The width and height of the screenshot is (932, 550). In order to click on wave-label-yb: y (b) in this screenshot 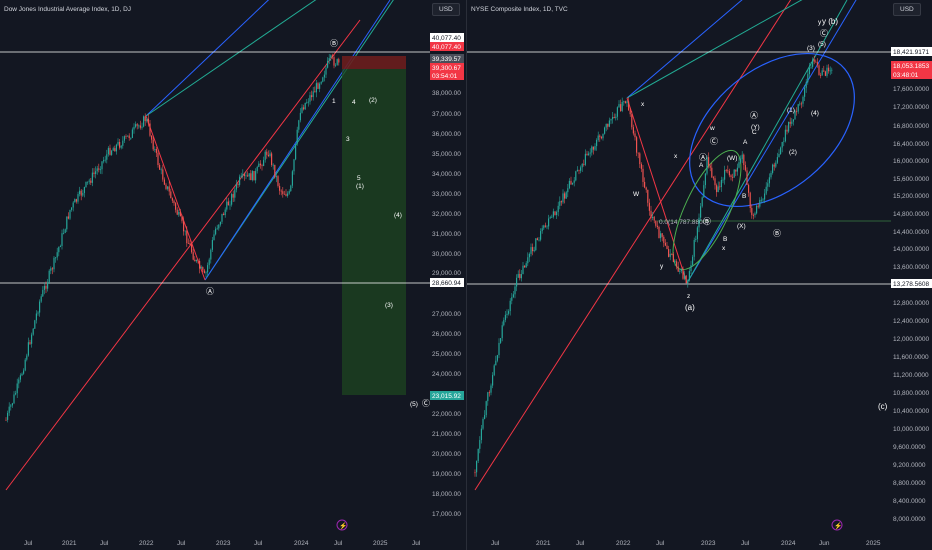, I will do `click(830, 21)`.